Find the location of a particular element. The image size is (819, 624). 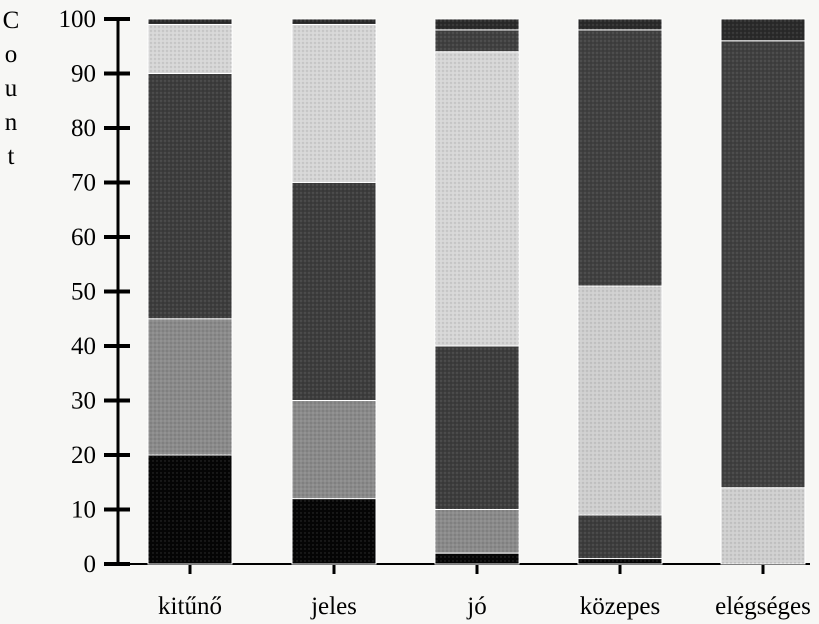

y-tick-label: 30 is located at coordinates (83, 401).